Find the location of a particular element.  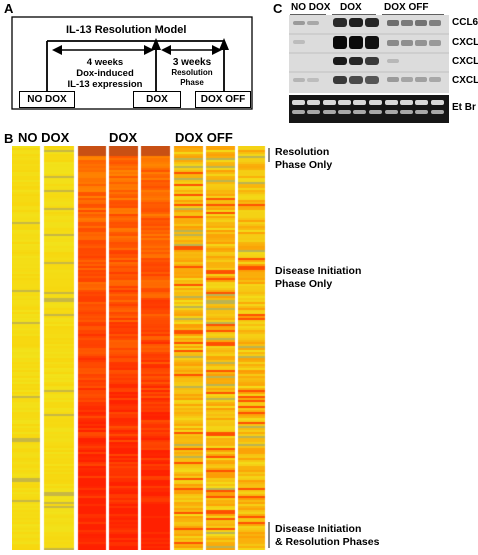

mid-arrowhead is located at coordinates (156, 44).